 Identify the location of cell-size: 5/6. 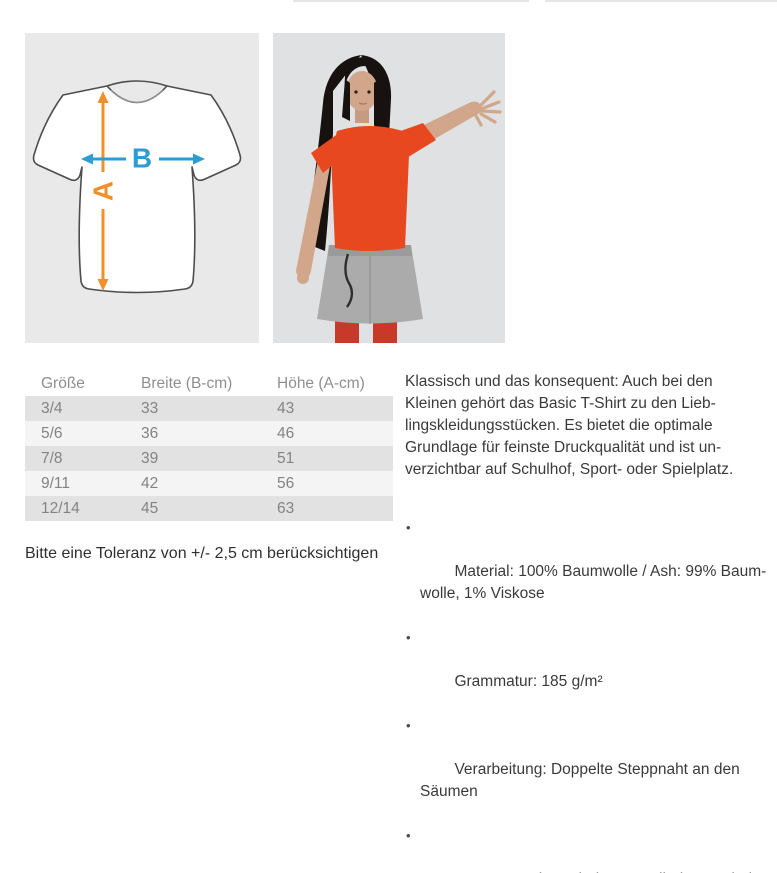
(52, 433).